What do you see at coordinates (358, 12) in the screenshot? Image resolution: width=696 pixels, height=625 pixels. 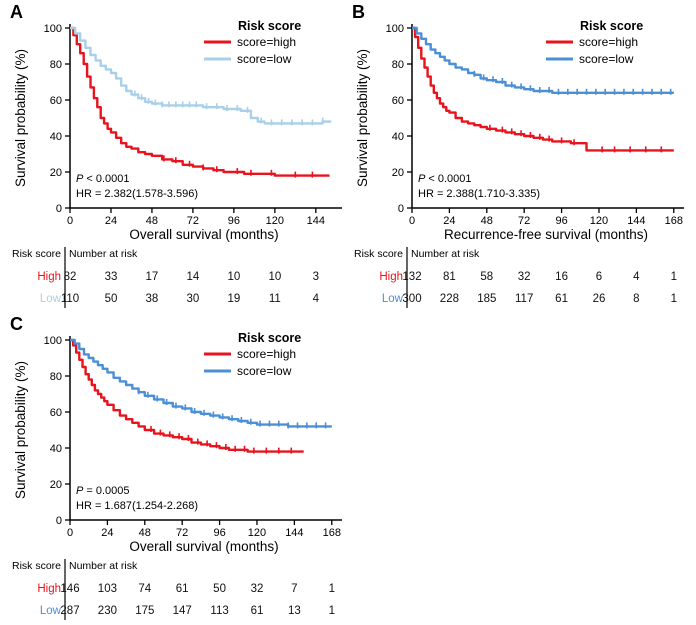 I see `panel-label-b: B` at bounding box center [358, 12].